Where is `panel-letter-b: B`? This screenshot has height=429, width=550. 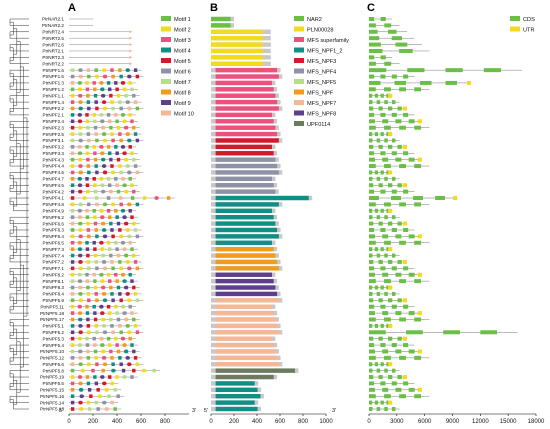 panel-letter-b: B is located at coordinates (214, 8).